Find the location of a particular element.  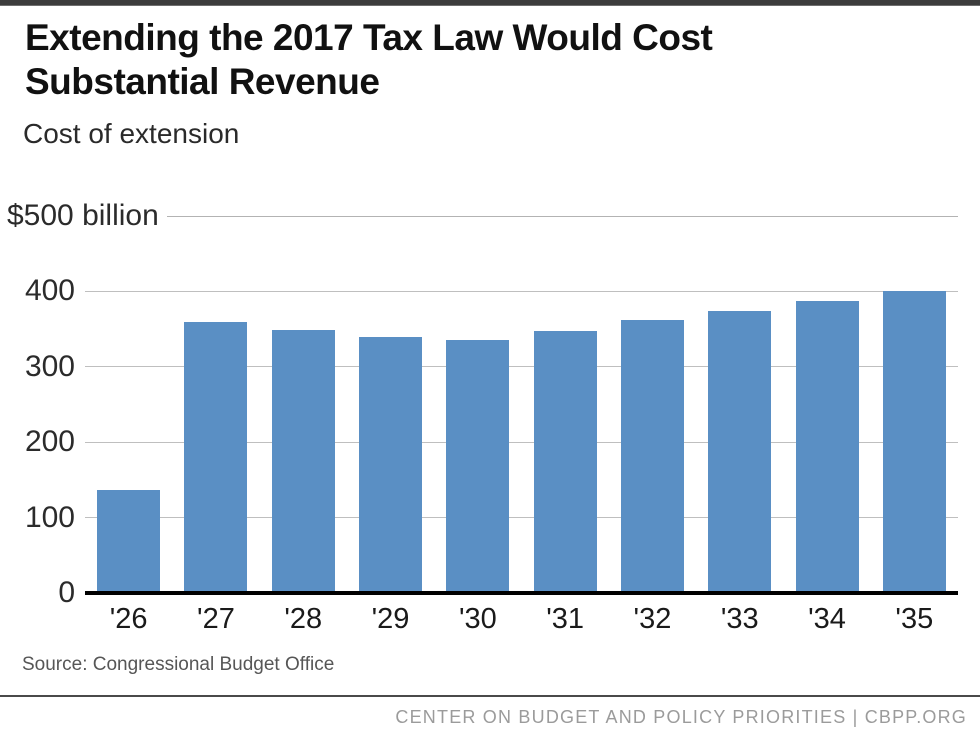

y-tick-label-500: $500 billion is located at coordinates (83, 215).